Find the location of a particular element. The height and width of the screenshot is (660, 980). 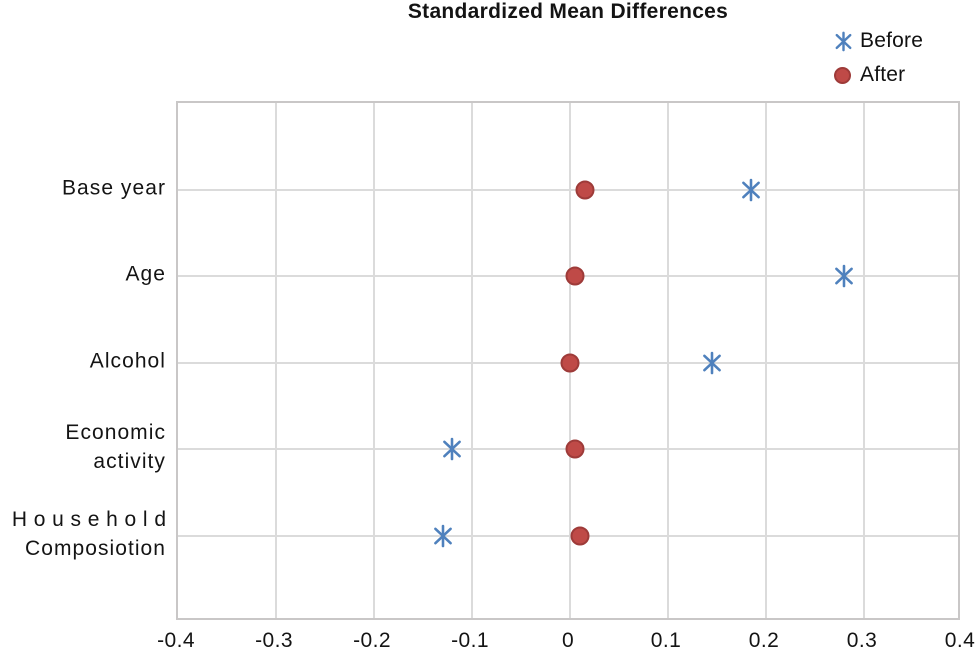

x-tick-label: -0.4 is located at coordinates (176, 640).